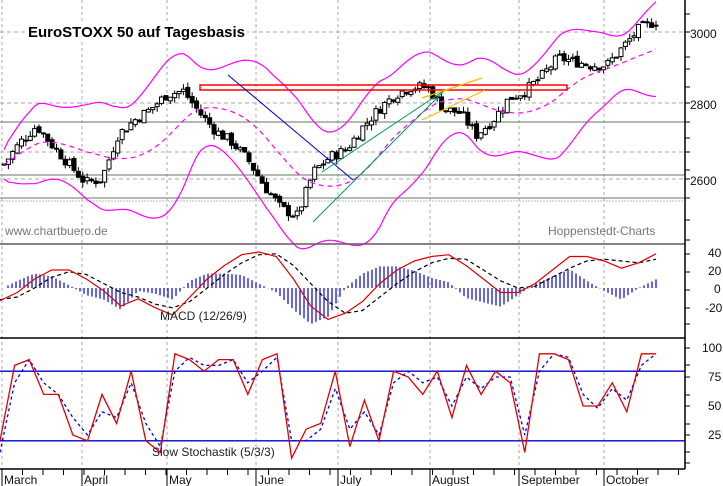  I want to click on watermark-right: Hoppenstedt-Charts, so click(601, 231).